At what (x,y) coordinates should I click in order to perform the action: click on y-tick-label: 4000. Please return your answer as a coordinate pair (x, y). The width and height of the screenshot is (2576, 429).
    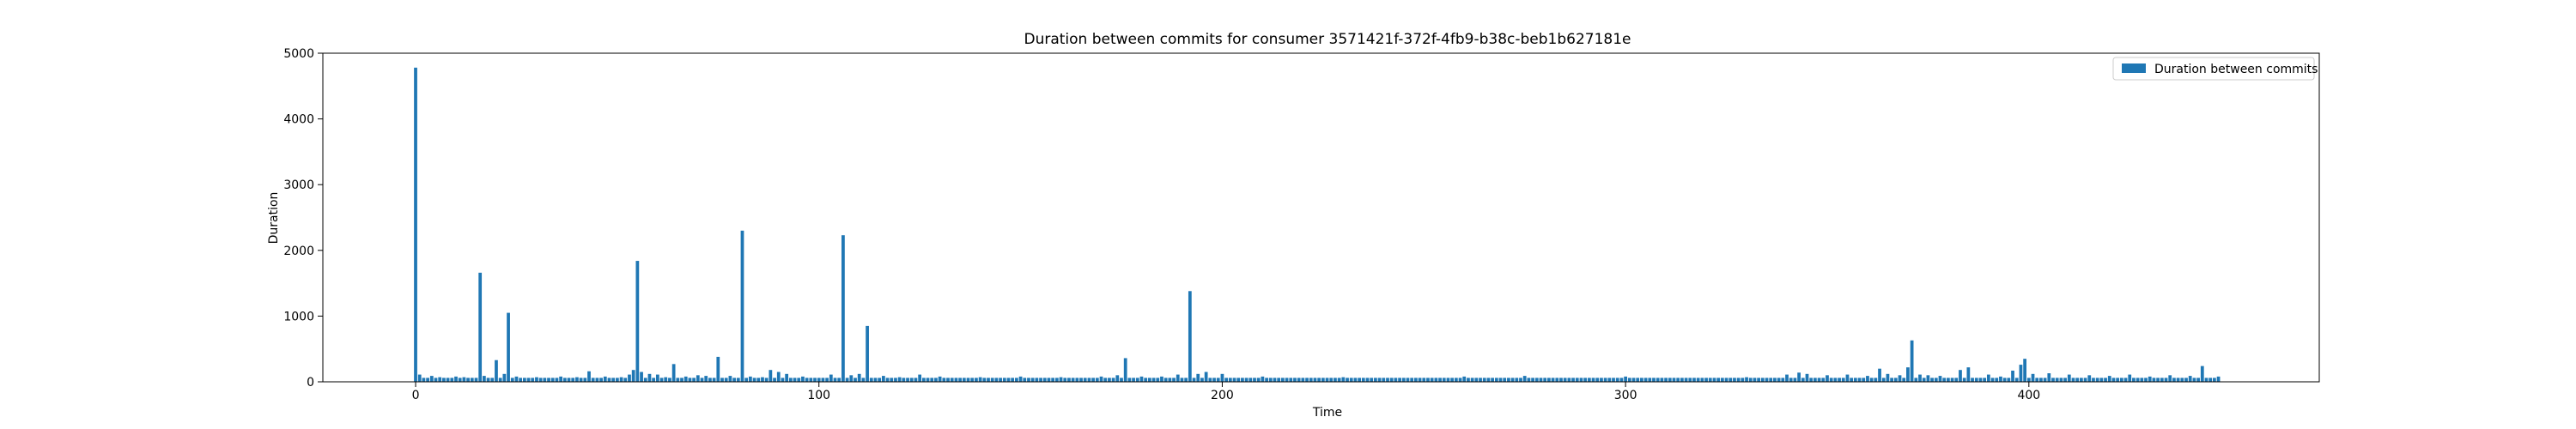
    Looking at the image, I should click on (298, 120).